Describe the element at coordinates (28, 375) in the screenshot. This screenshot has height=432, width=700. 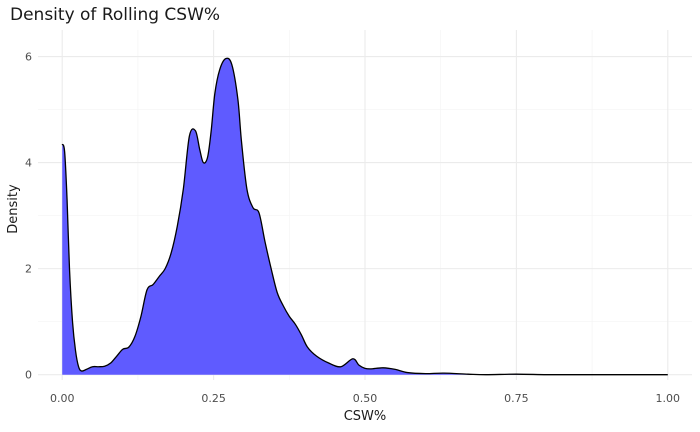
I see `y-tick-label: 0` at that location.